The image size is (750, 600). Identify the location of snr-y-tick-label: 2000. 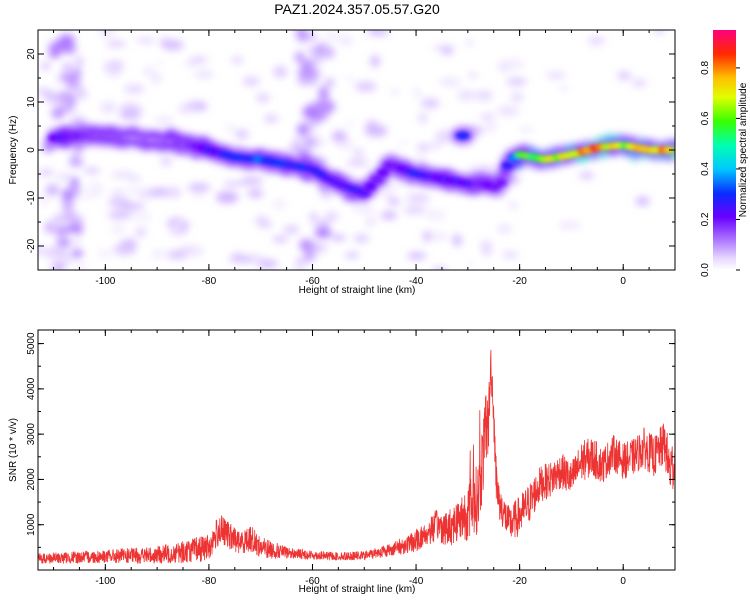
(31, 479).